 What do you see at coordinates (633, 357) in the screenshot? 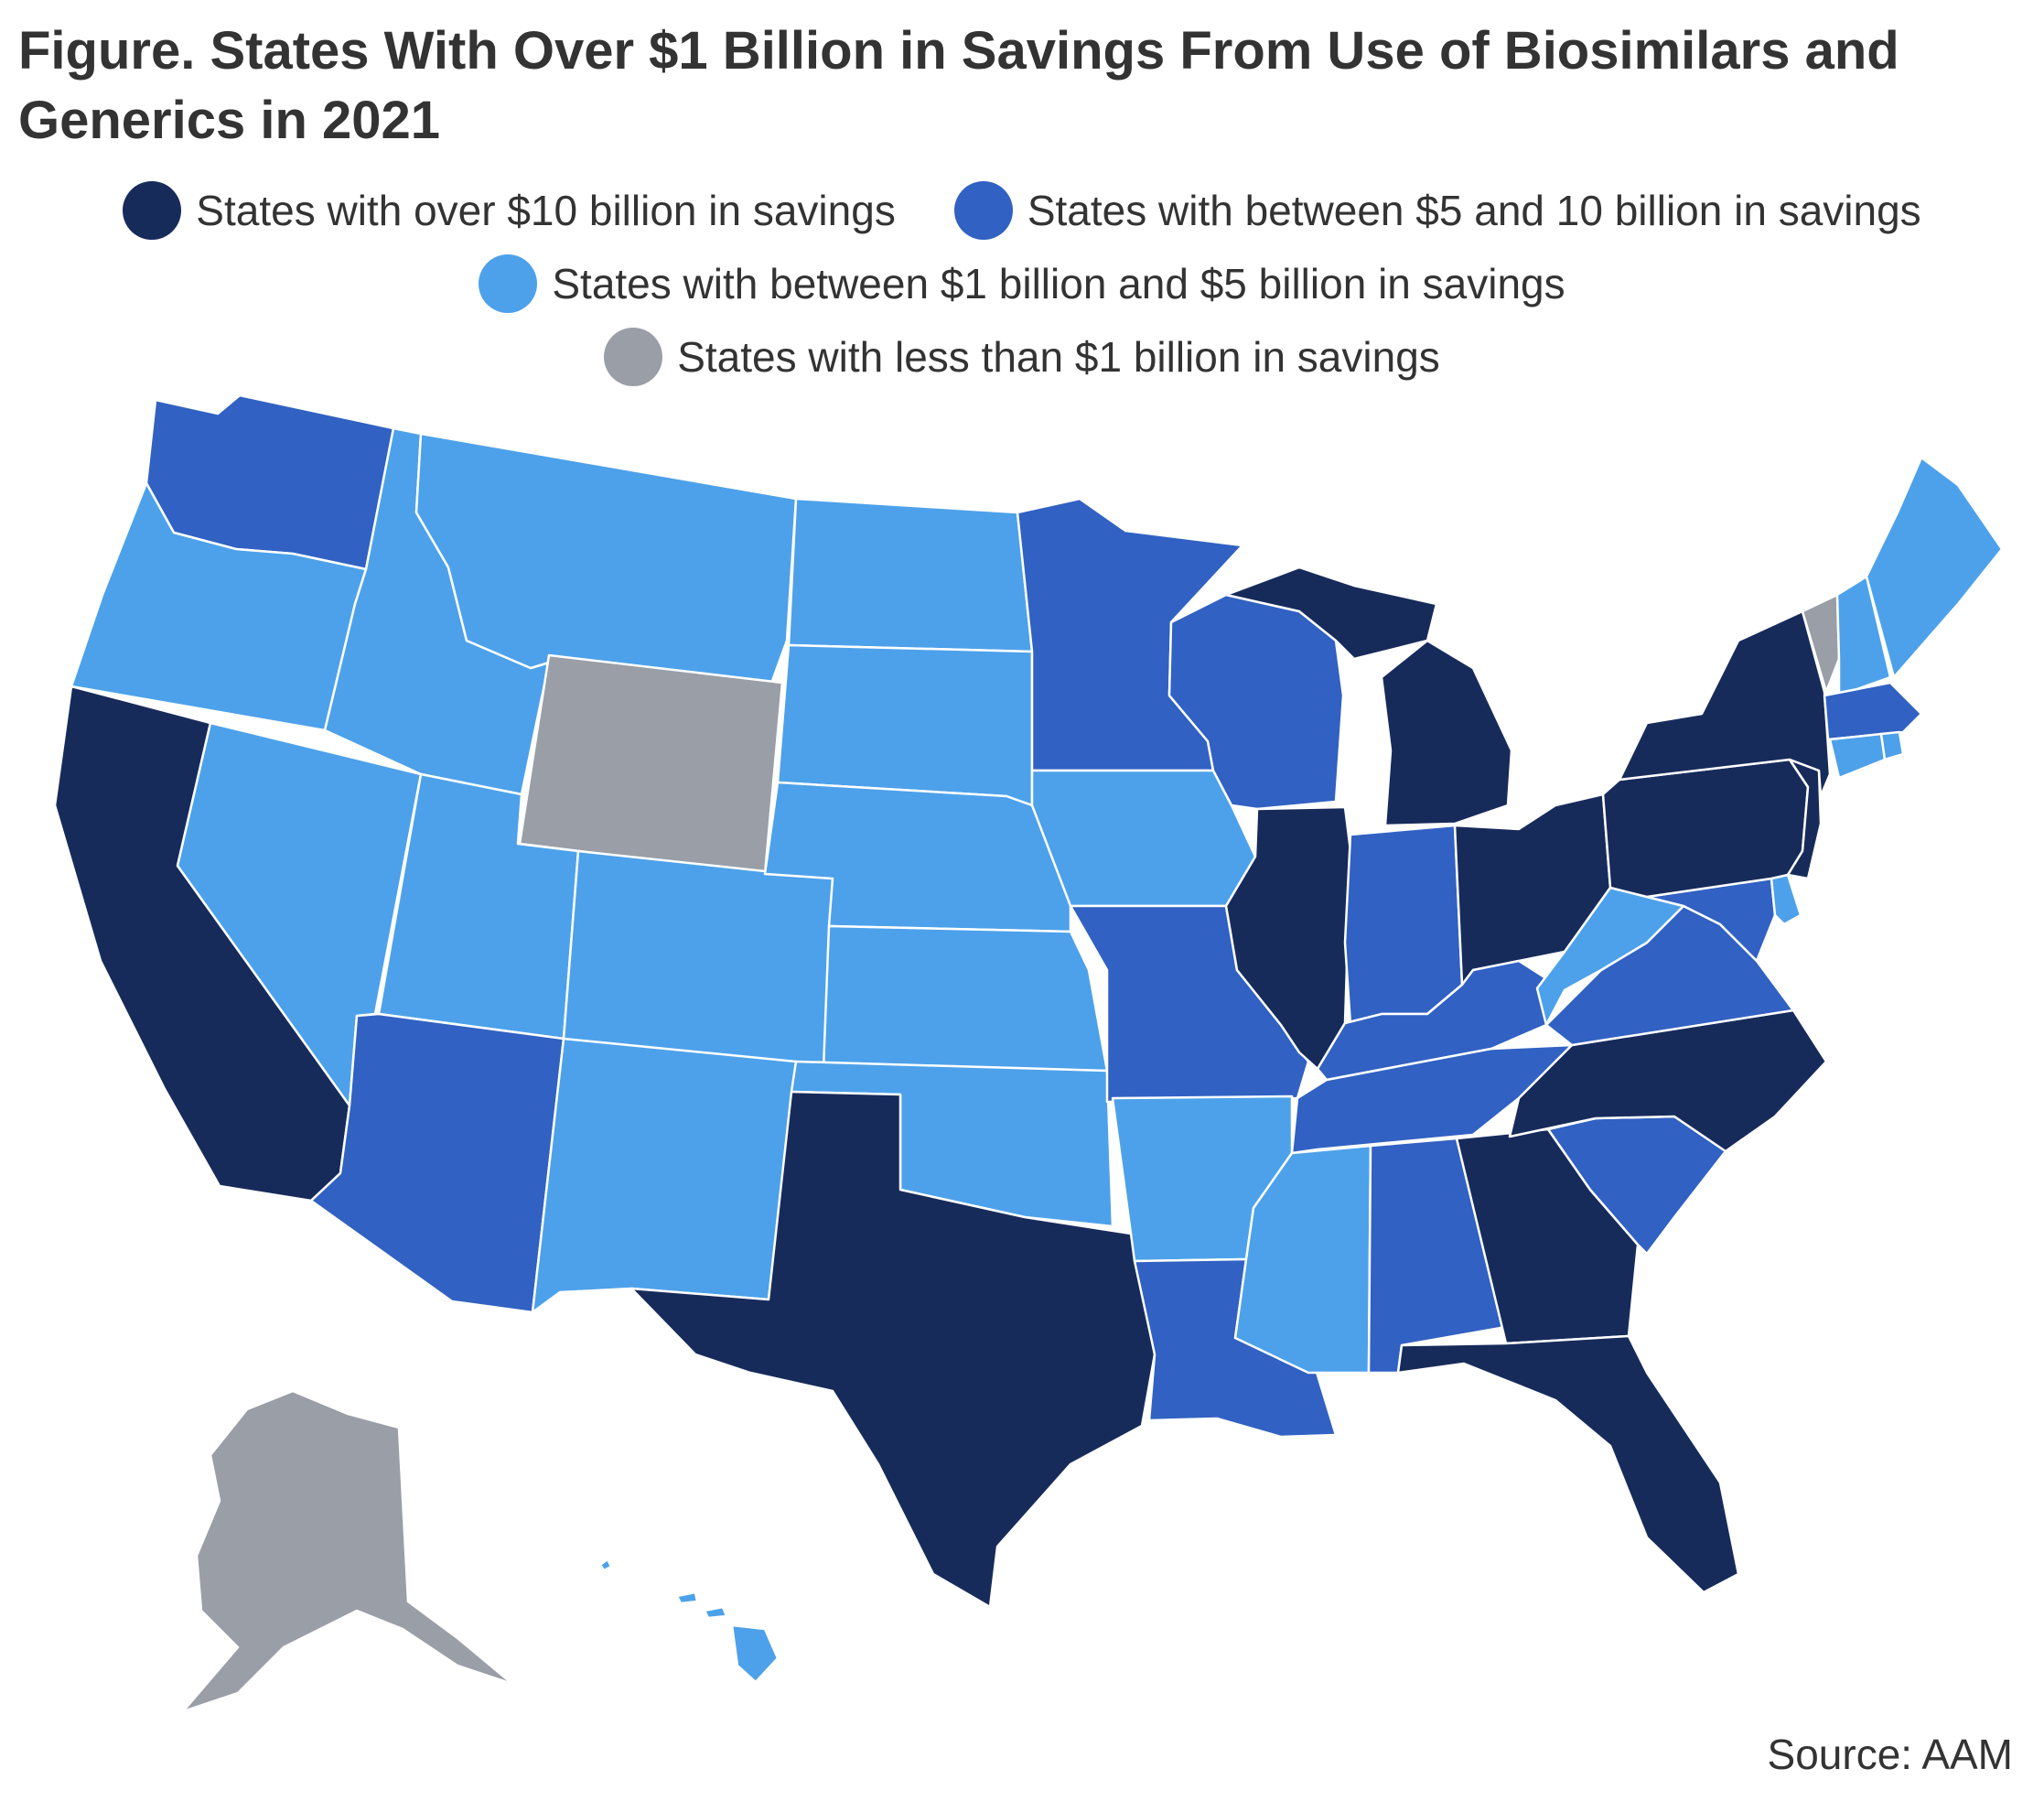
I see `legend-swatch-under-1b` at bounding box center [633, 357].